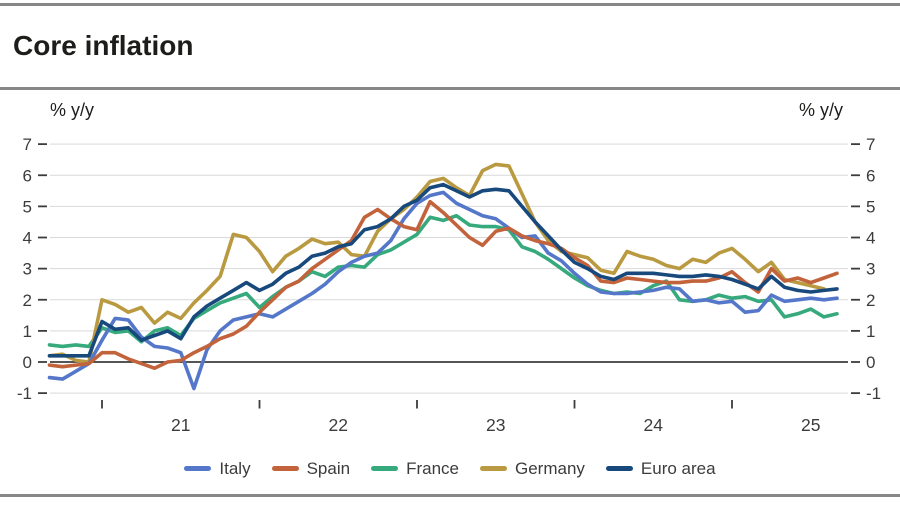  What do you see at coordinates (328, 468) in the screenshot?
I see `legend-label: Spain` at bounding box center [328, 468].